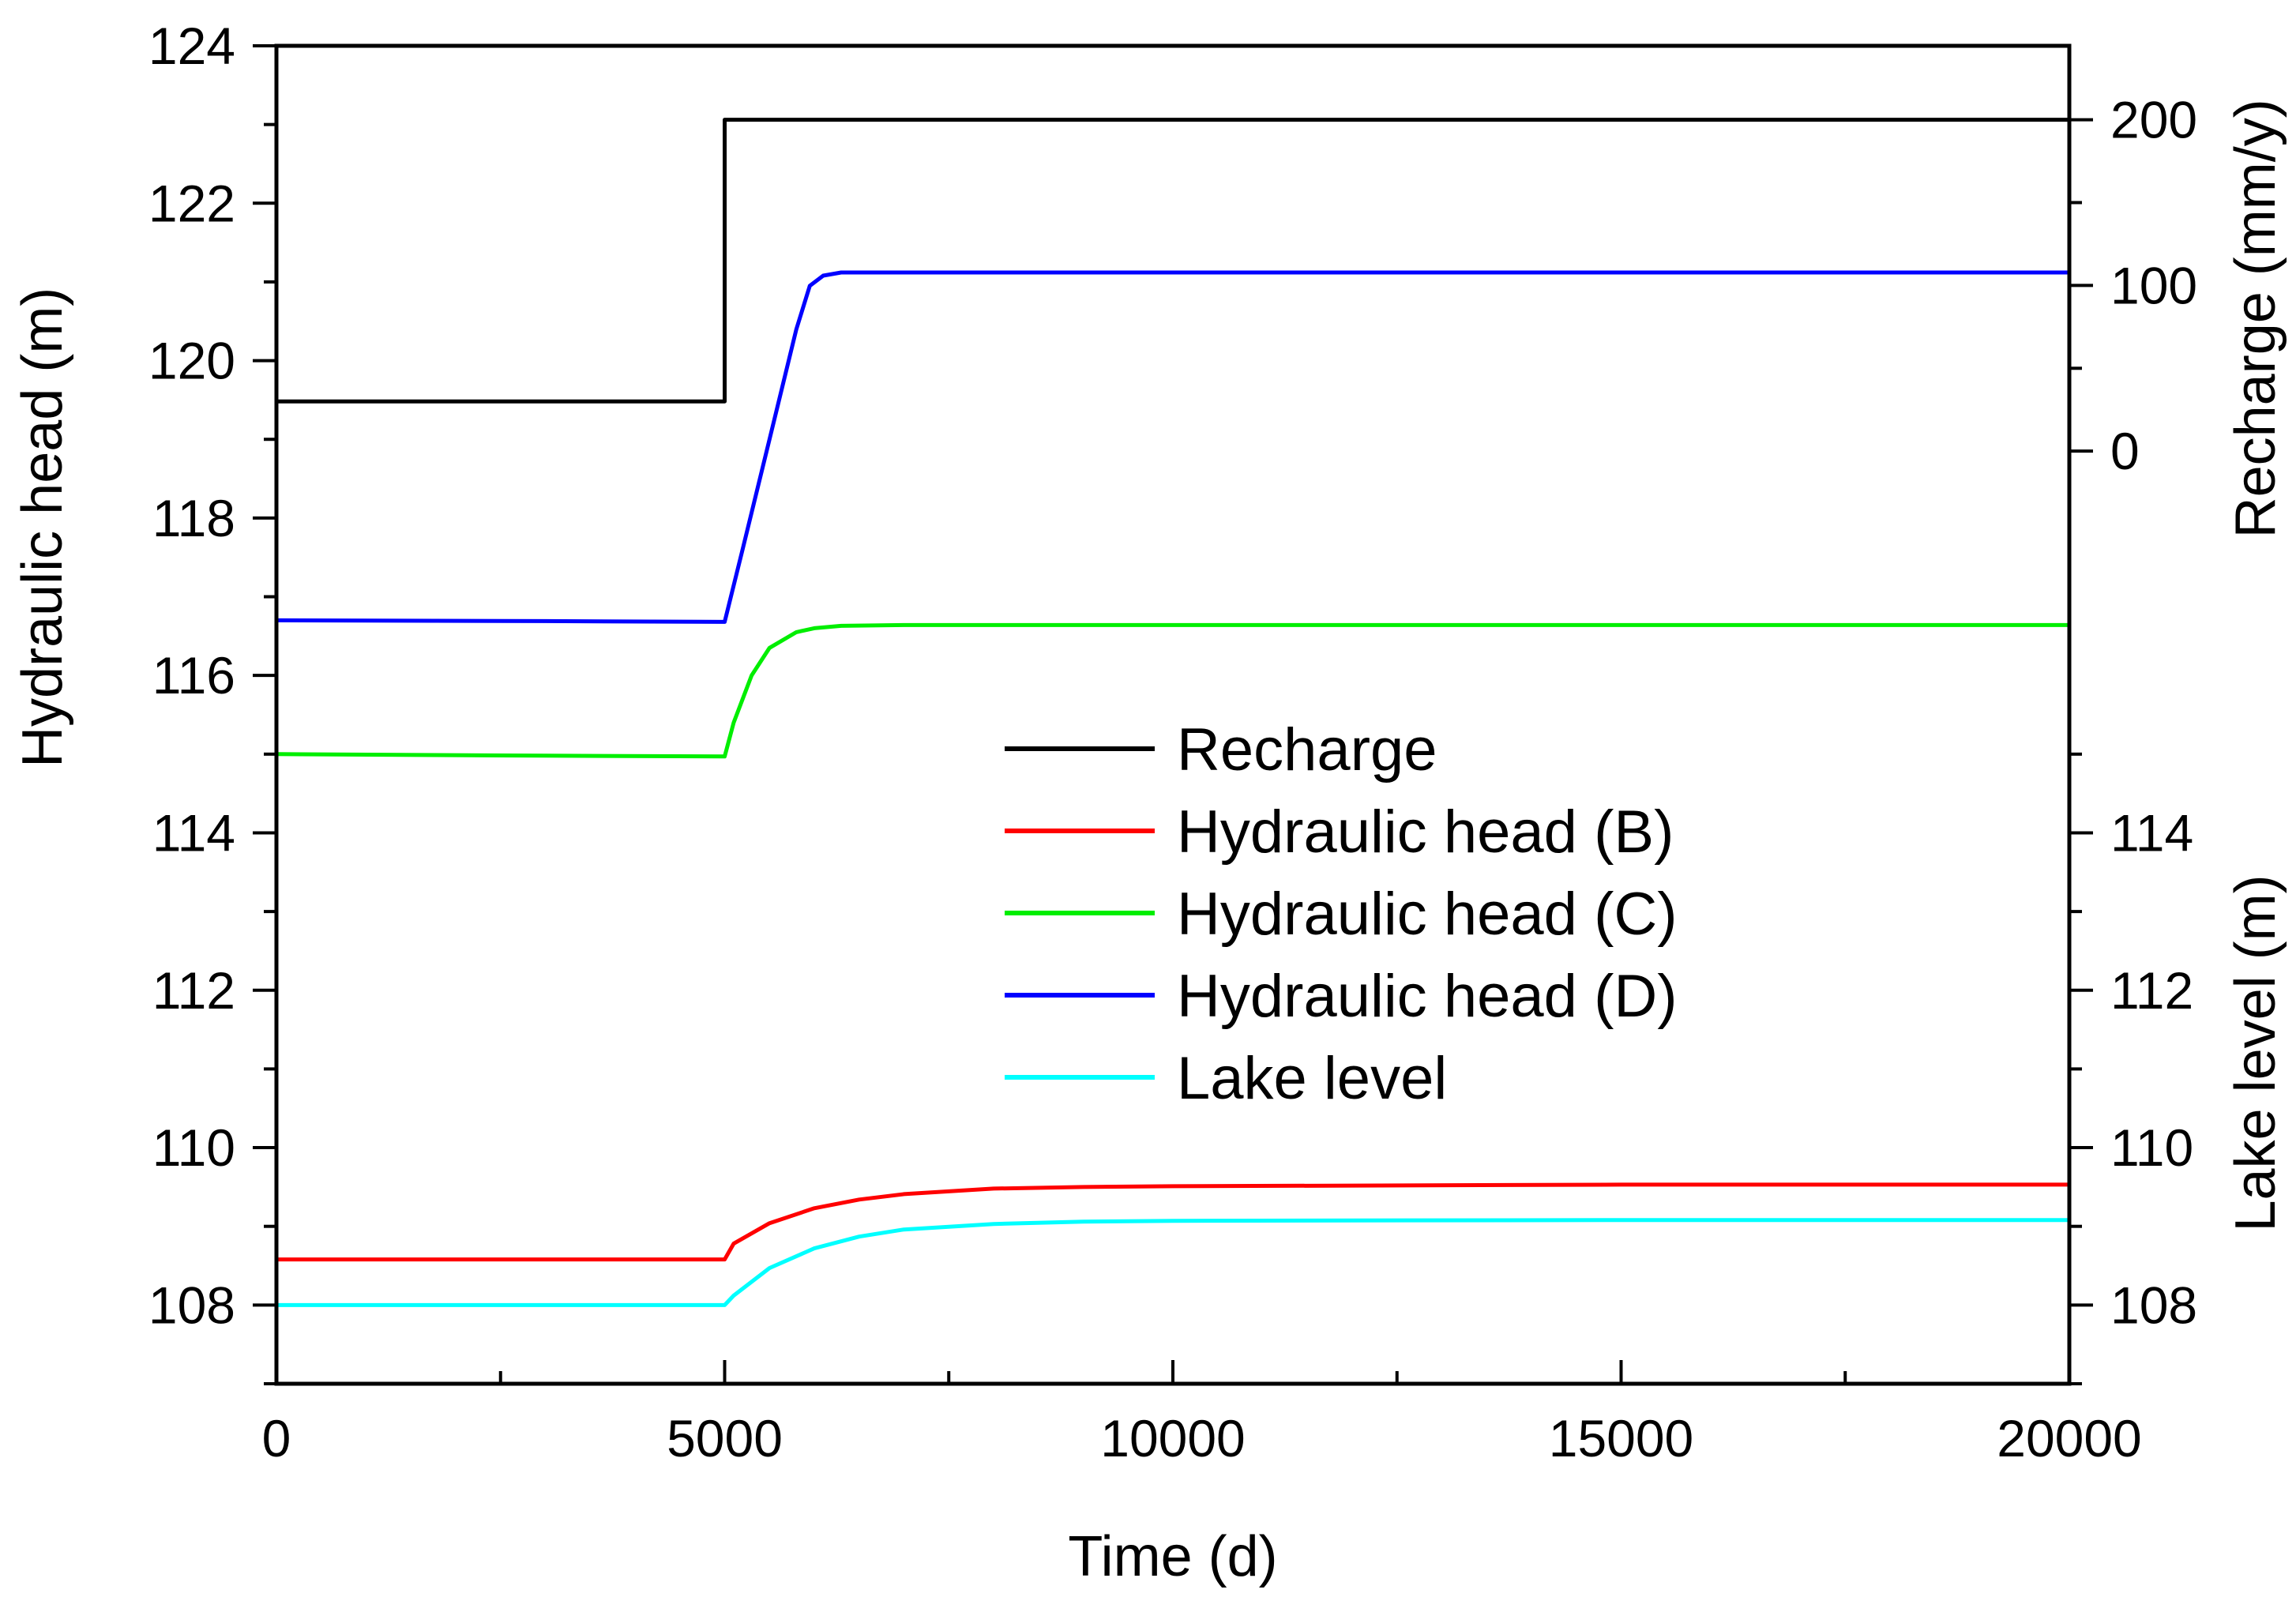 The image size is (2296, 1597). Describe the element at coordinates (1172, 1556) in the screenshot. I see `x-axis-title: Time (d)` at that location.